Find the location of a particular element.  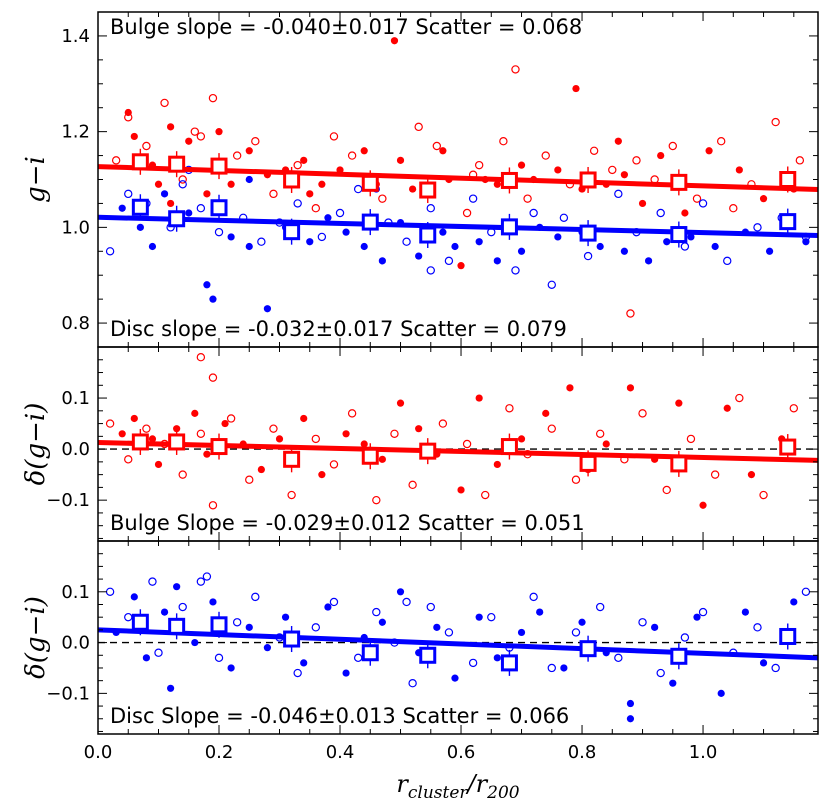

x-axis-label: rcluster/r200 is located at coordinates (457, 786).